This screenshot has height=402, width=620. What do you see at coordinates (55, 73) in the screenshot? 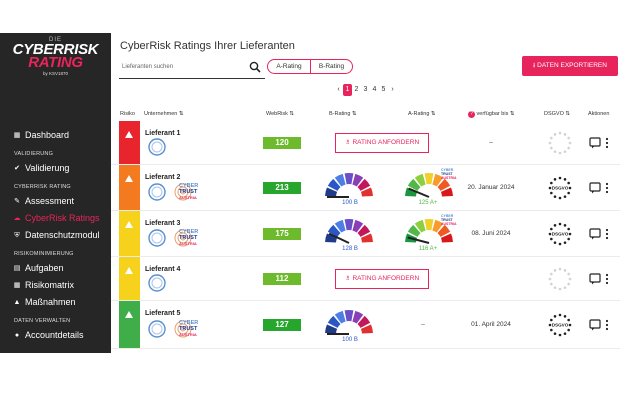
I see `brand-by: by KSV1870` at bounding box center [55, 73].